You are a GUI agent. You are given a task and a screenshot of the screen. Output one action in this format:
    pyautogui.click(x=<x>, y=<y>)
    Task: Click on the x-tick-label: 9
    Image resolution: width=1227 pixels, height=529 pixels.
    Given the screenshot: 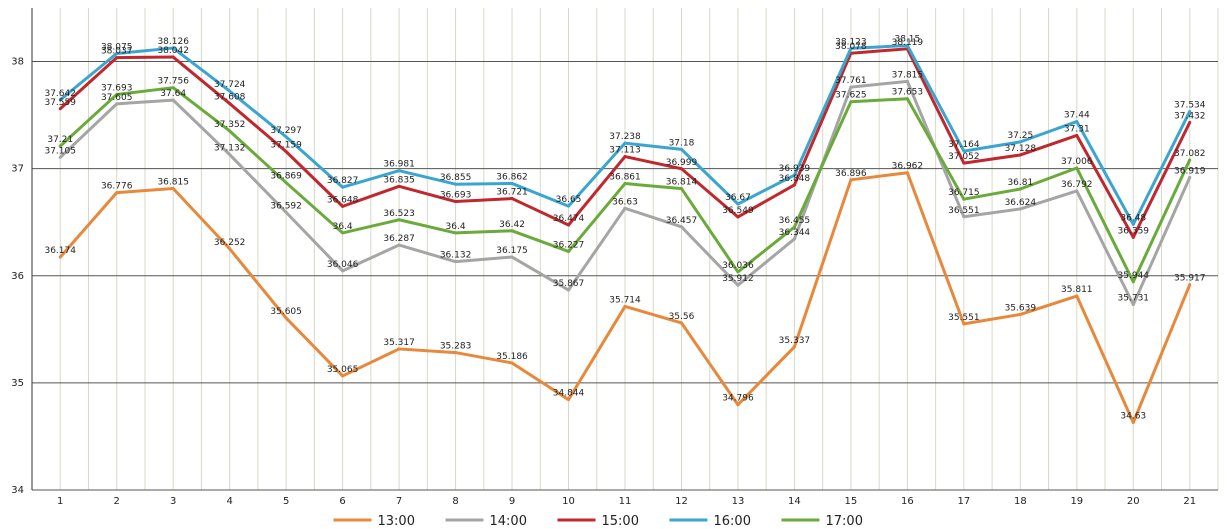 What is the action you would take?
    pyautogui.click(x=512, y=501)
    